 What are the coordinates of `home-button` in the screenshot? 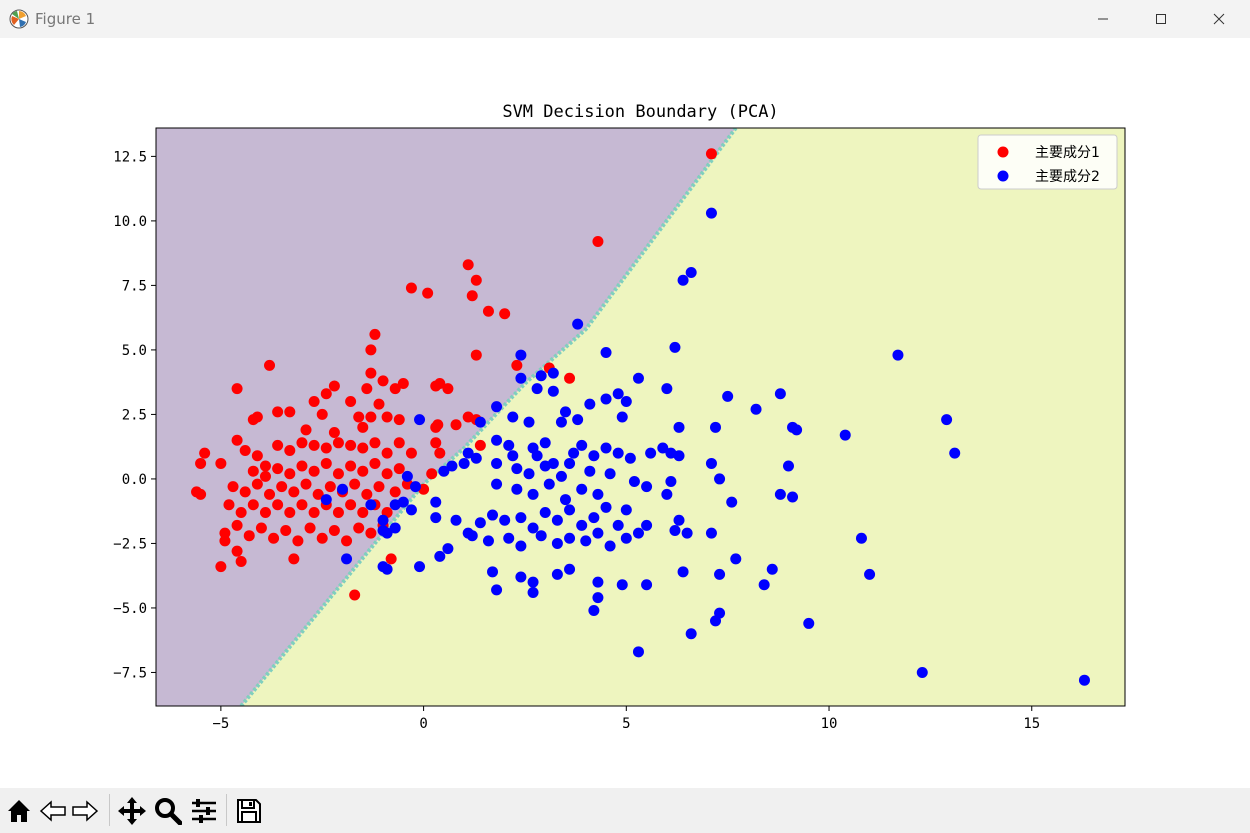 It's located at (19, 811).